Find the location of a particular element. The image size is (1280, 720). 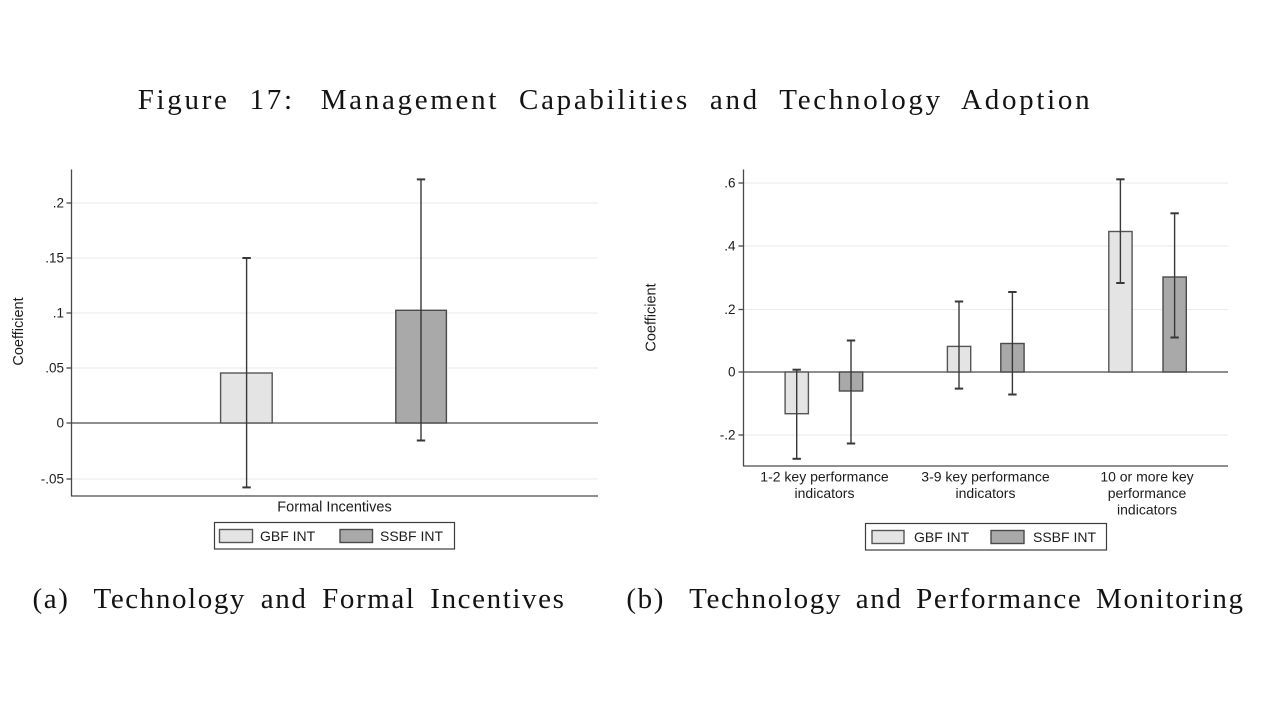

svg-text: .6 is located at coordinates (729, 183).